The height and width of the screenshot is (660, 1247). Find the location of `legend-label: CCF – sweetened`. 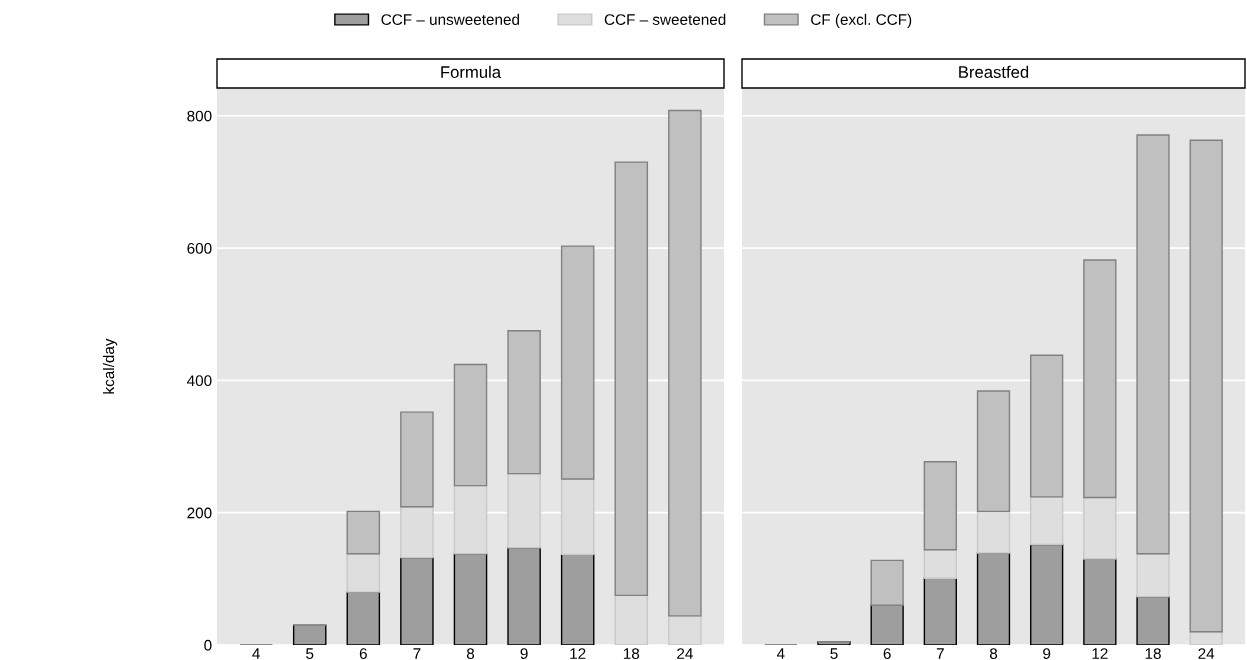

legend-label: CCF – sweetened is located at coordinates (665, 19).